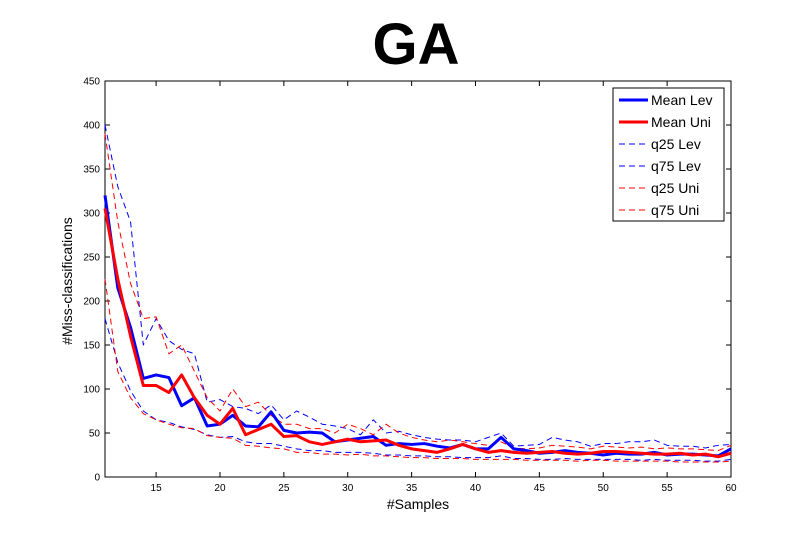  What do you see at coordinates (220, 488) in the screenshot?
I see `x-tick-label: 20` at bounding box center [220, 488].